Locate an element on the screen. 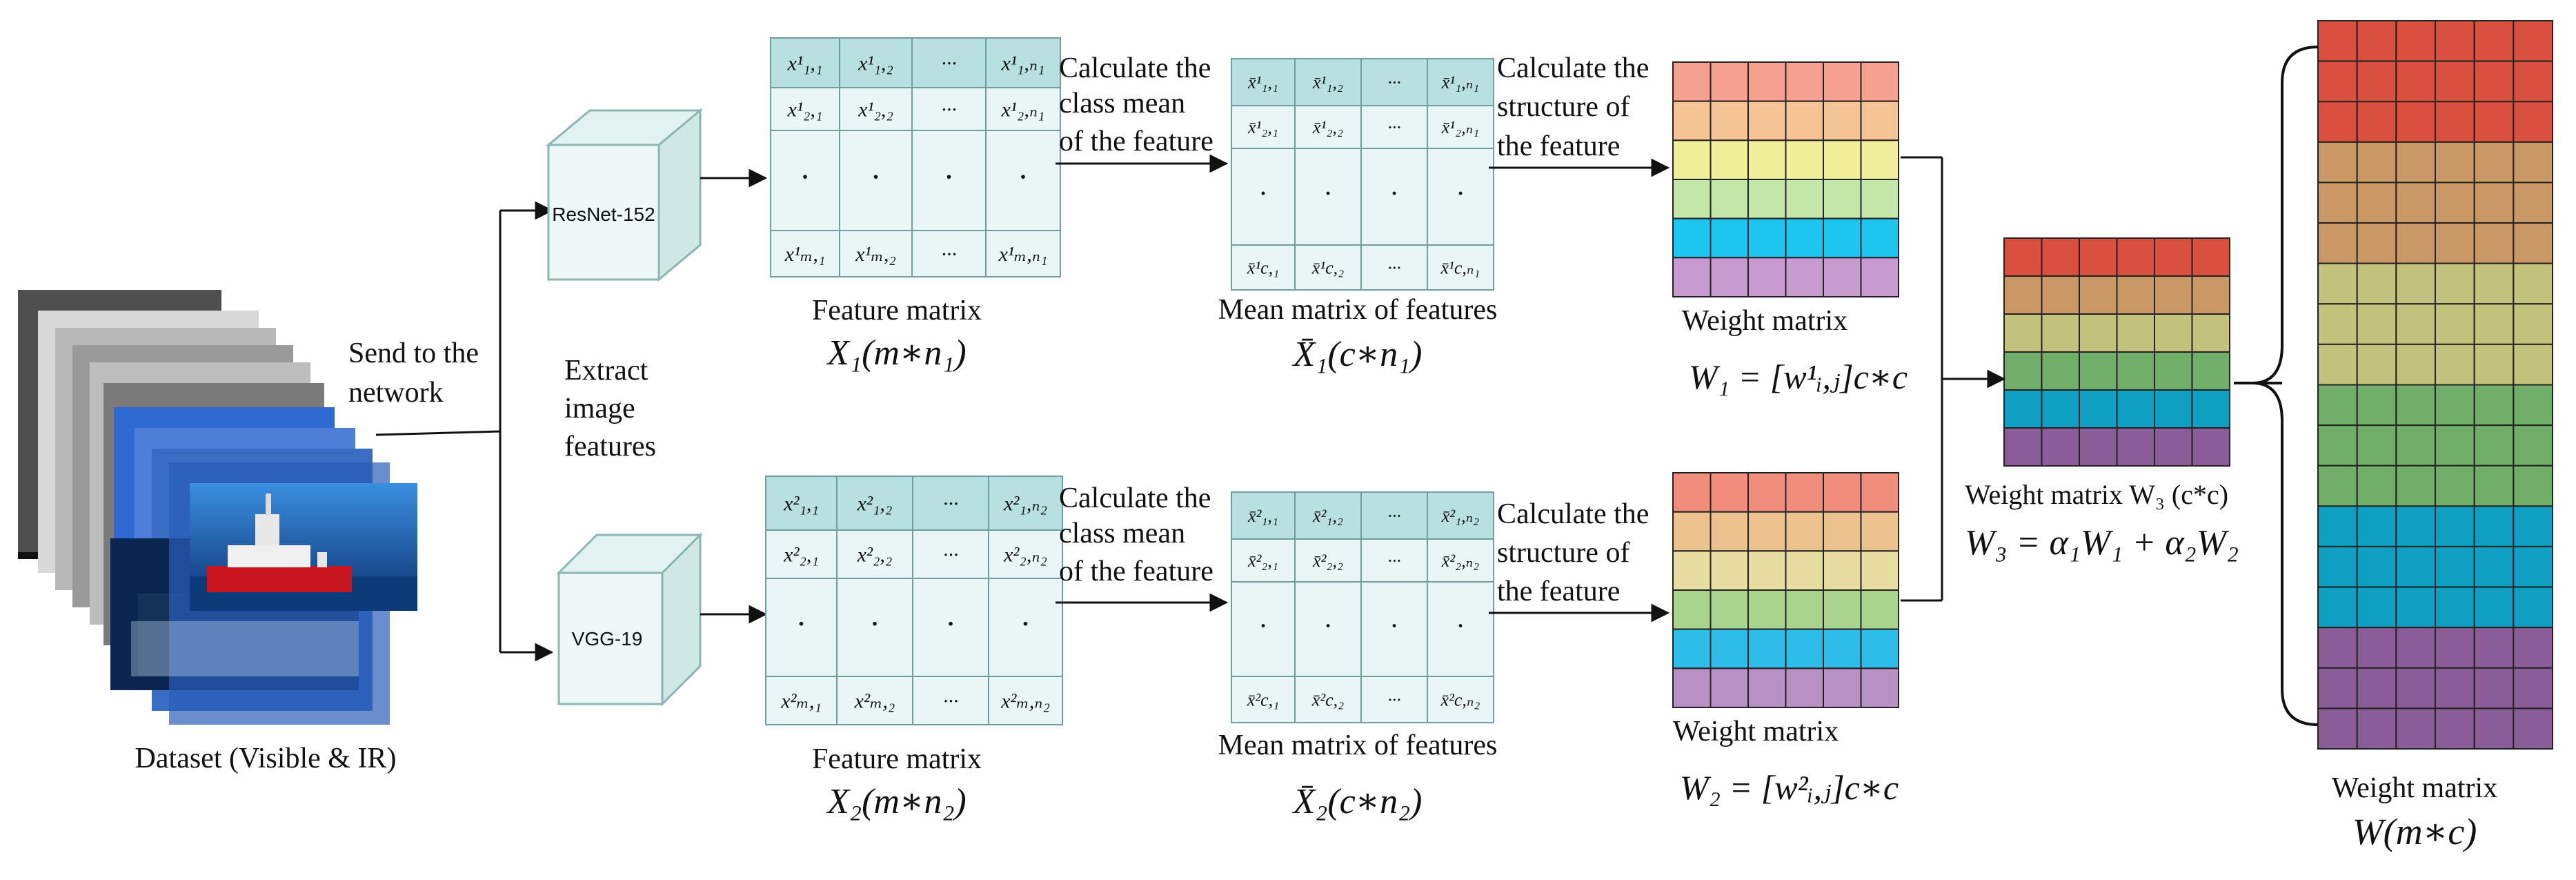  fm-bottom-cell-0-0: x²₁,₁ is located at coordinates (801, 504).